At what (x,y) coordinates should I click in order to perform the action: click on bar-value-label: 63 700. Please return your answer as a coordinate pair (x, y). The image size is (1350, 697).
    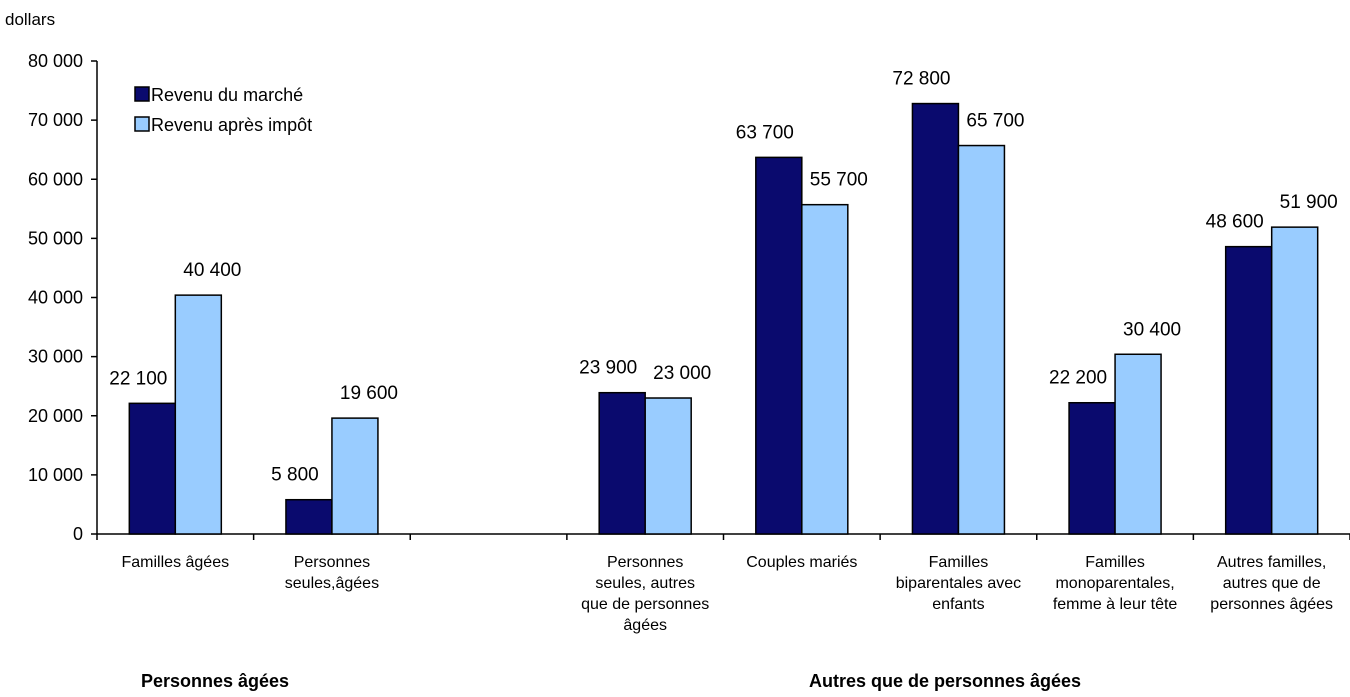
    Looking at the image, I should click on (765, 132).